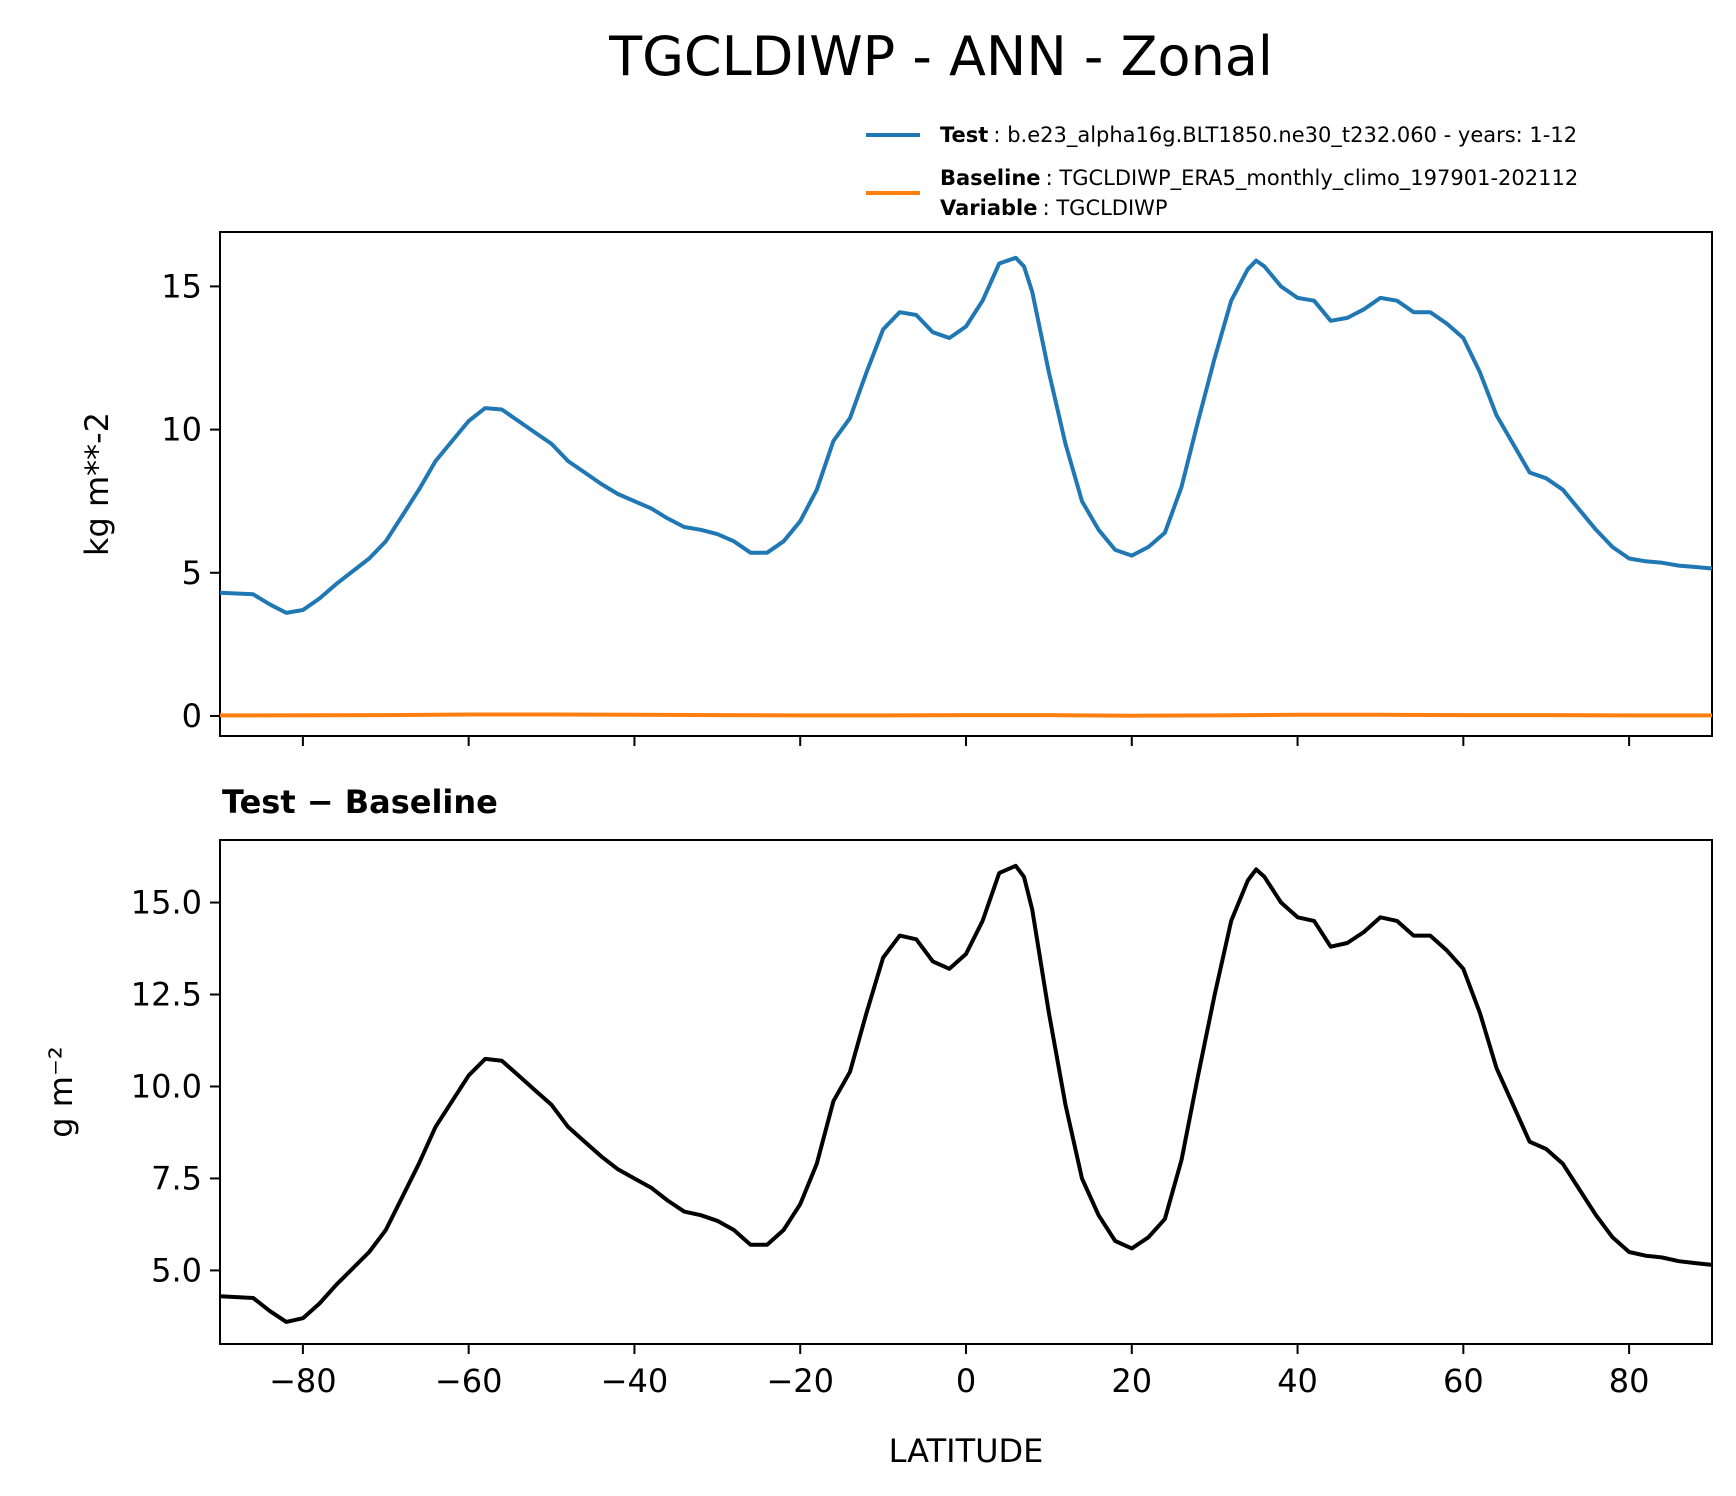 The width and height of the screenshot is (1736, 1496). What do you see at coordinates (1297, 1381) in the screenshot?
I see `bottom-xtick-label: 40` at bounding box center [1297, 1381].